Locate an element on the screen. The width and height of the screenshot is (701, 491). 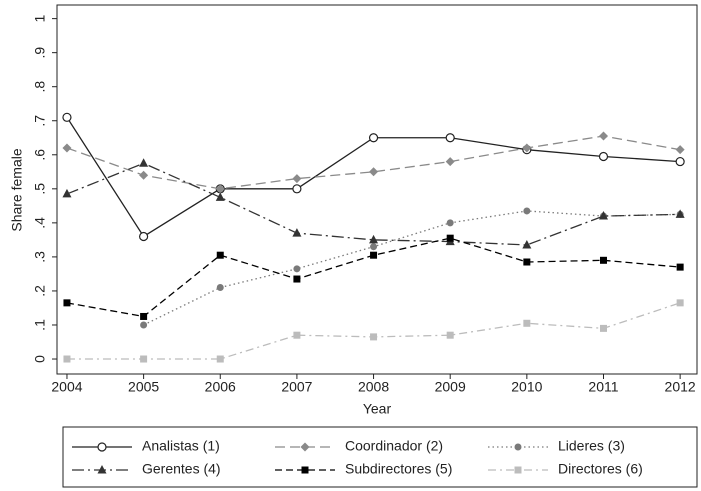
legend-label: Gerentes (4) is located at coordinates (181, 469).